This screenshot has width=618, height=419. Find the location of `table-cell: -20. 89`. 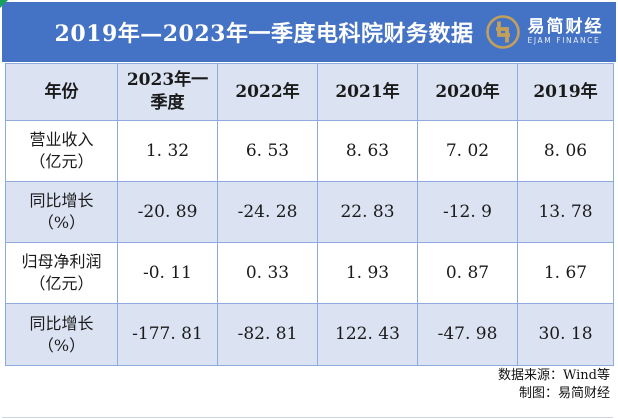

table-cell: -20. 89 is located at coordinates (167, 212).